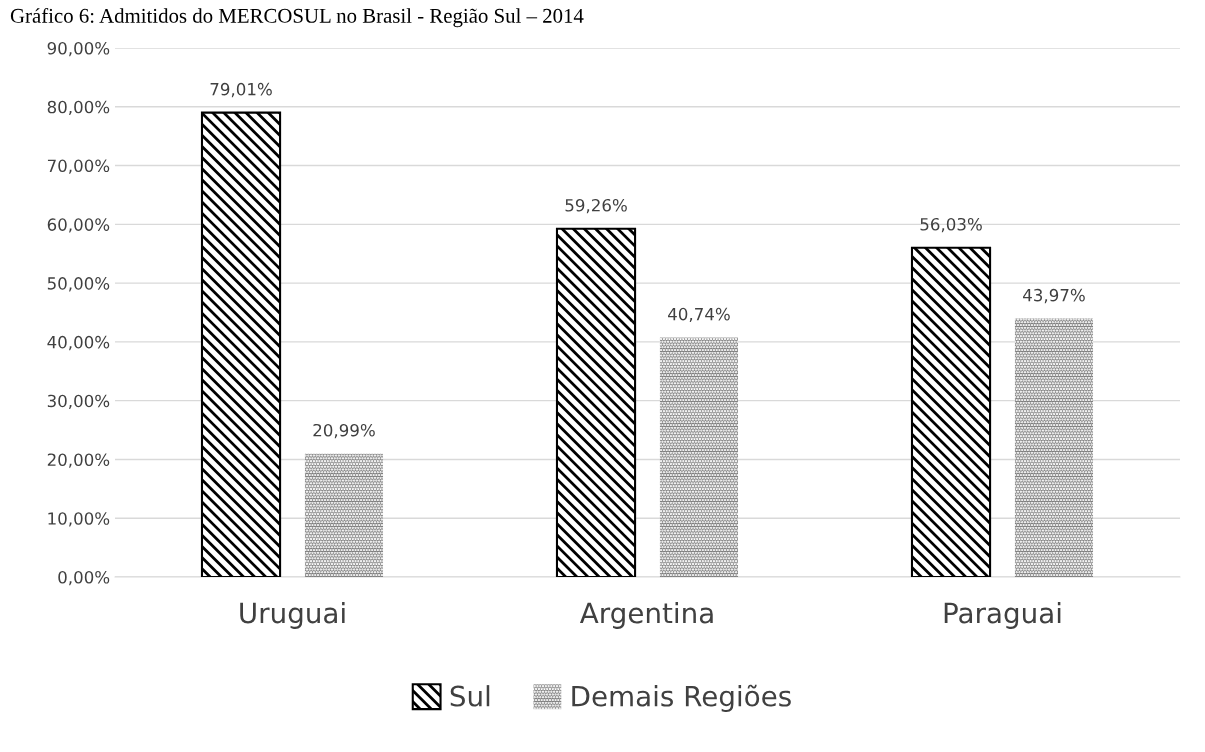  Describe the element at coordinates (681, 698) in the screenshot. I see `legend-label: Demais Regiões` at that location.